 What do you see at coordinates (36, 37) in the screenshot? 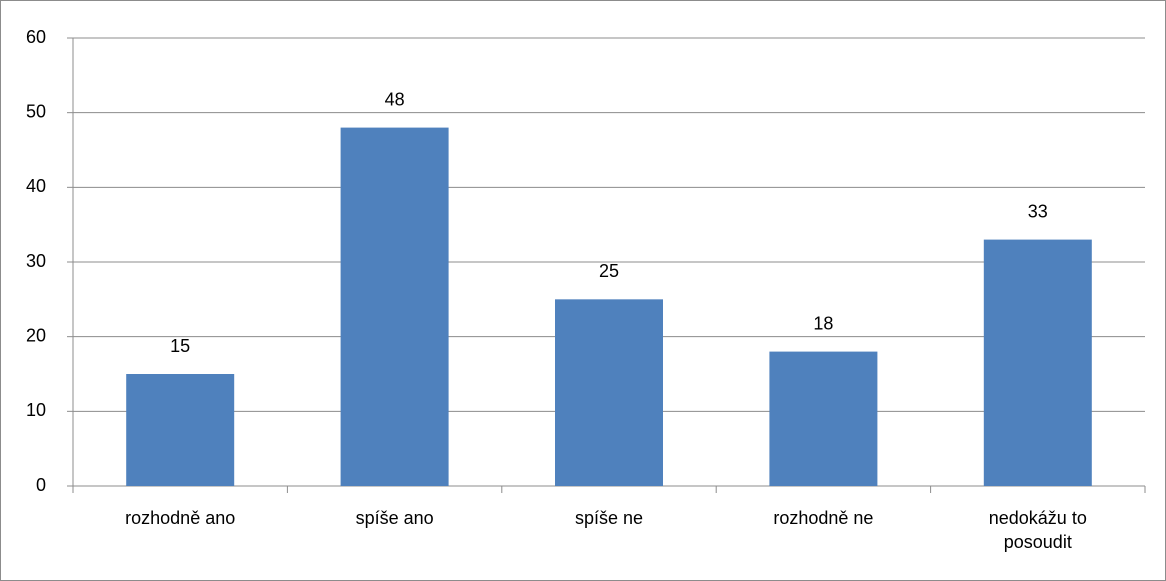
I see `y-tick-label: 60` at bounding box center [36, 37].